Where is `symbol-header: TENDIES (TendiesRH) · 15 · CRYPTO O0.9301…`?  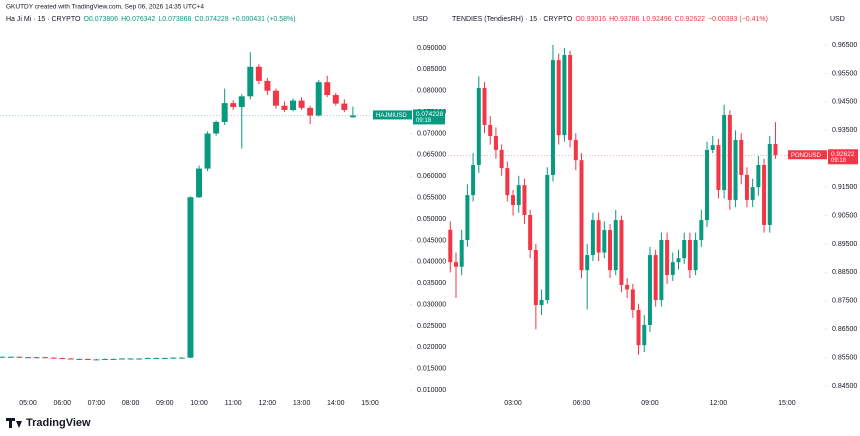
symbol-header: TENDIES (TendiesRH) · 15 · CRYPTO O0.9301… is located at coordinates (610, 19).